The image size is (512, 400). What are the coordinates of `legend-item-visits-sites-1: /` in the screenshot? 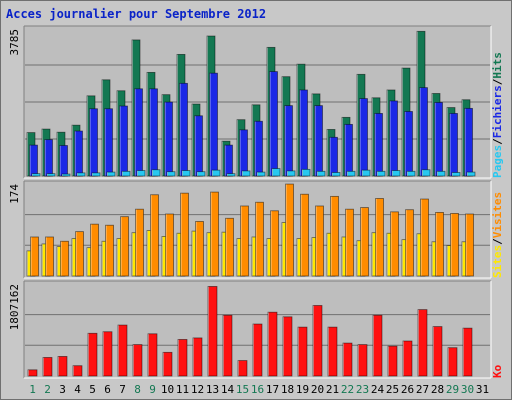 It's located at (497, 241).